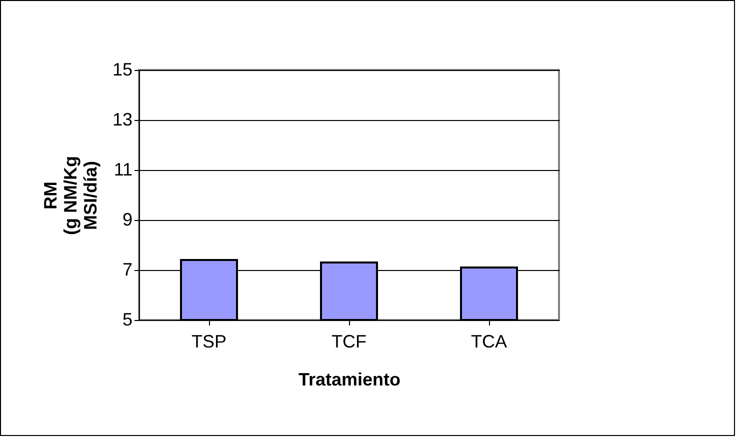 This screenshot has width=737, height=438. Describe the element at coordinates (209, 342) in the screenshot. I see `x-tick-label: TSP` at that location.